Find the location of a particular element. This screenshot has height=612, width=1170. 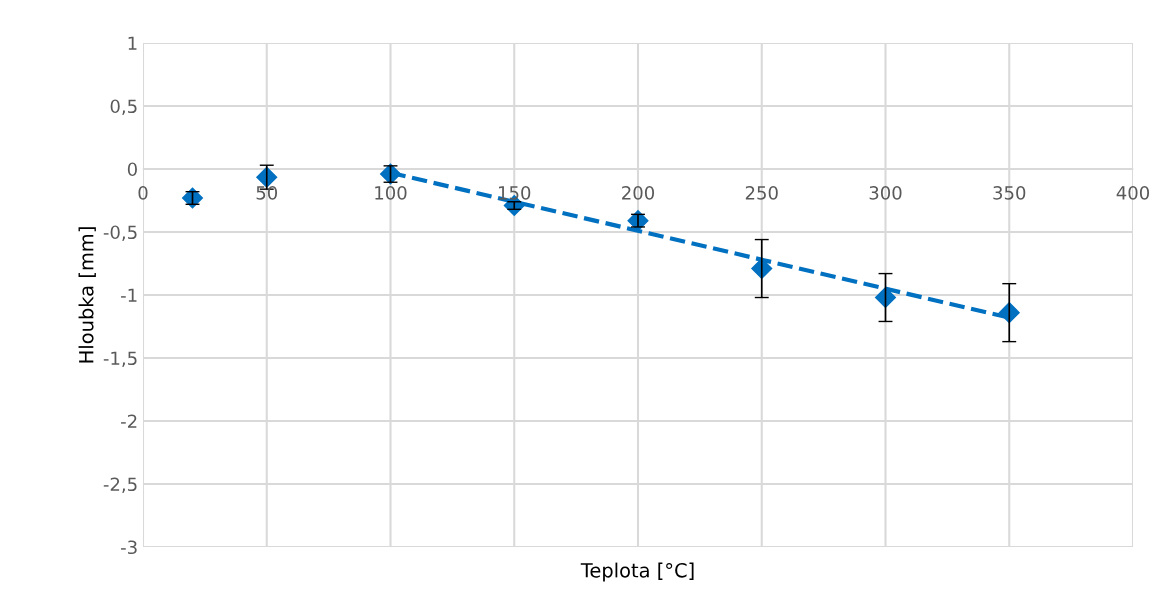

y-tick-label: -1 is located at coordinates (129, 295).